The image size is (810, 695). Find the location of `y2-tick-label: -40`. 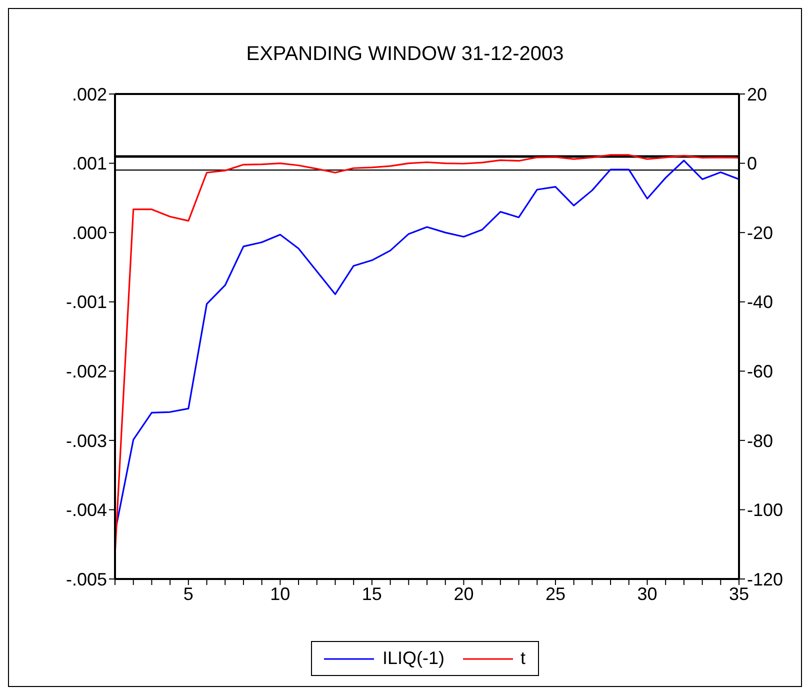

y2-tick-label: -40 is located at coordinates (760, 302).